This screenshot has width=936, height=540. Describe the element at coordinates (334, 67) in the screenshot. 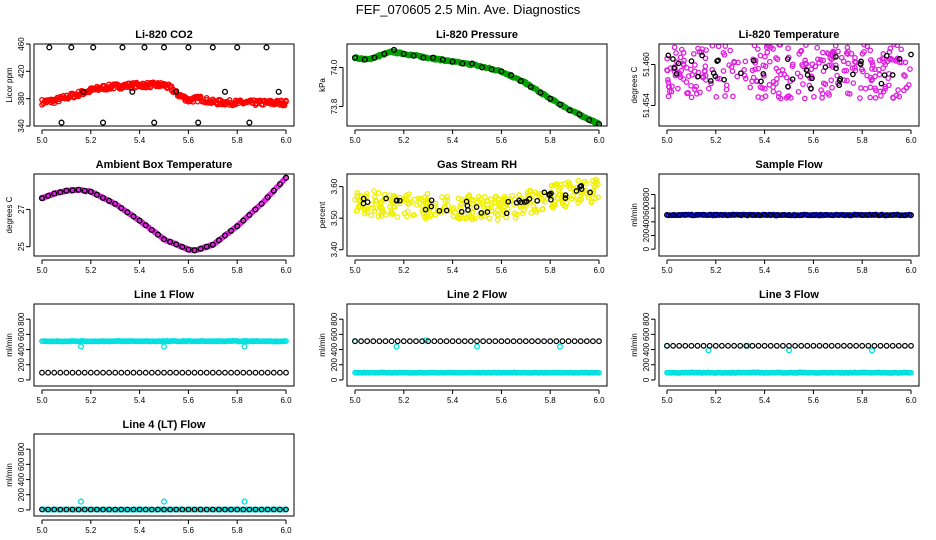

I see `y-tick-label: 74.0` at that location.